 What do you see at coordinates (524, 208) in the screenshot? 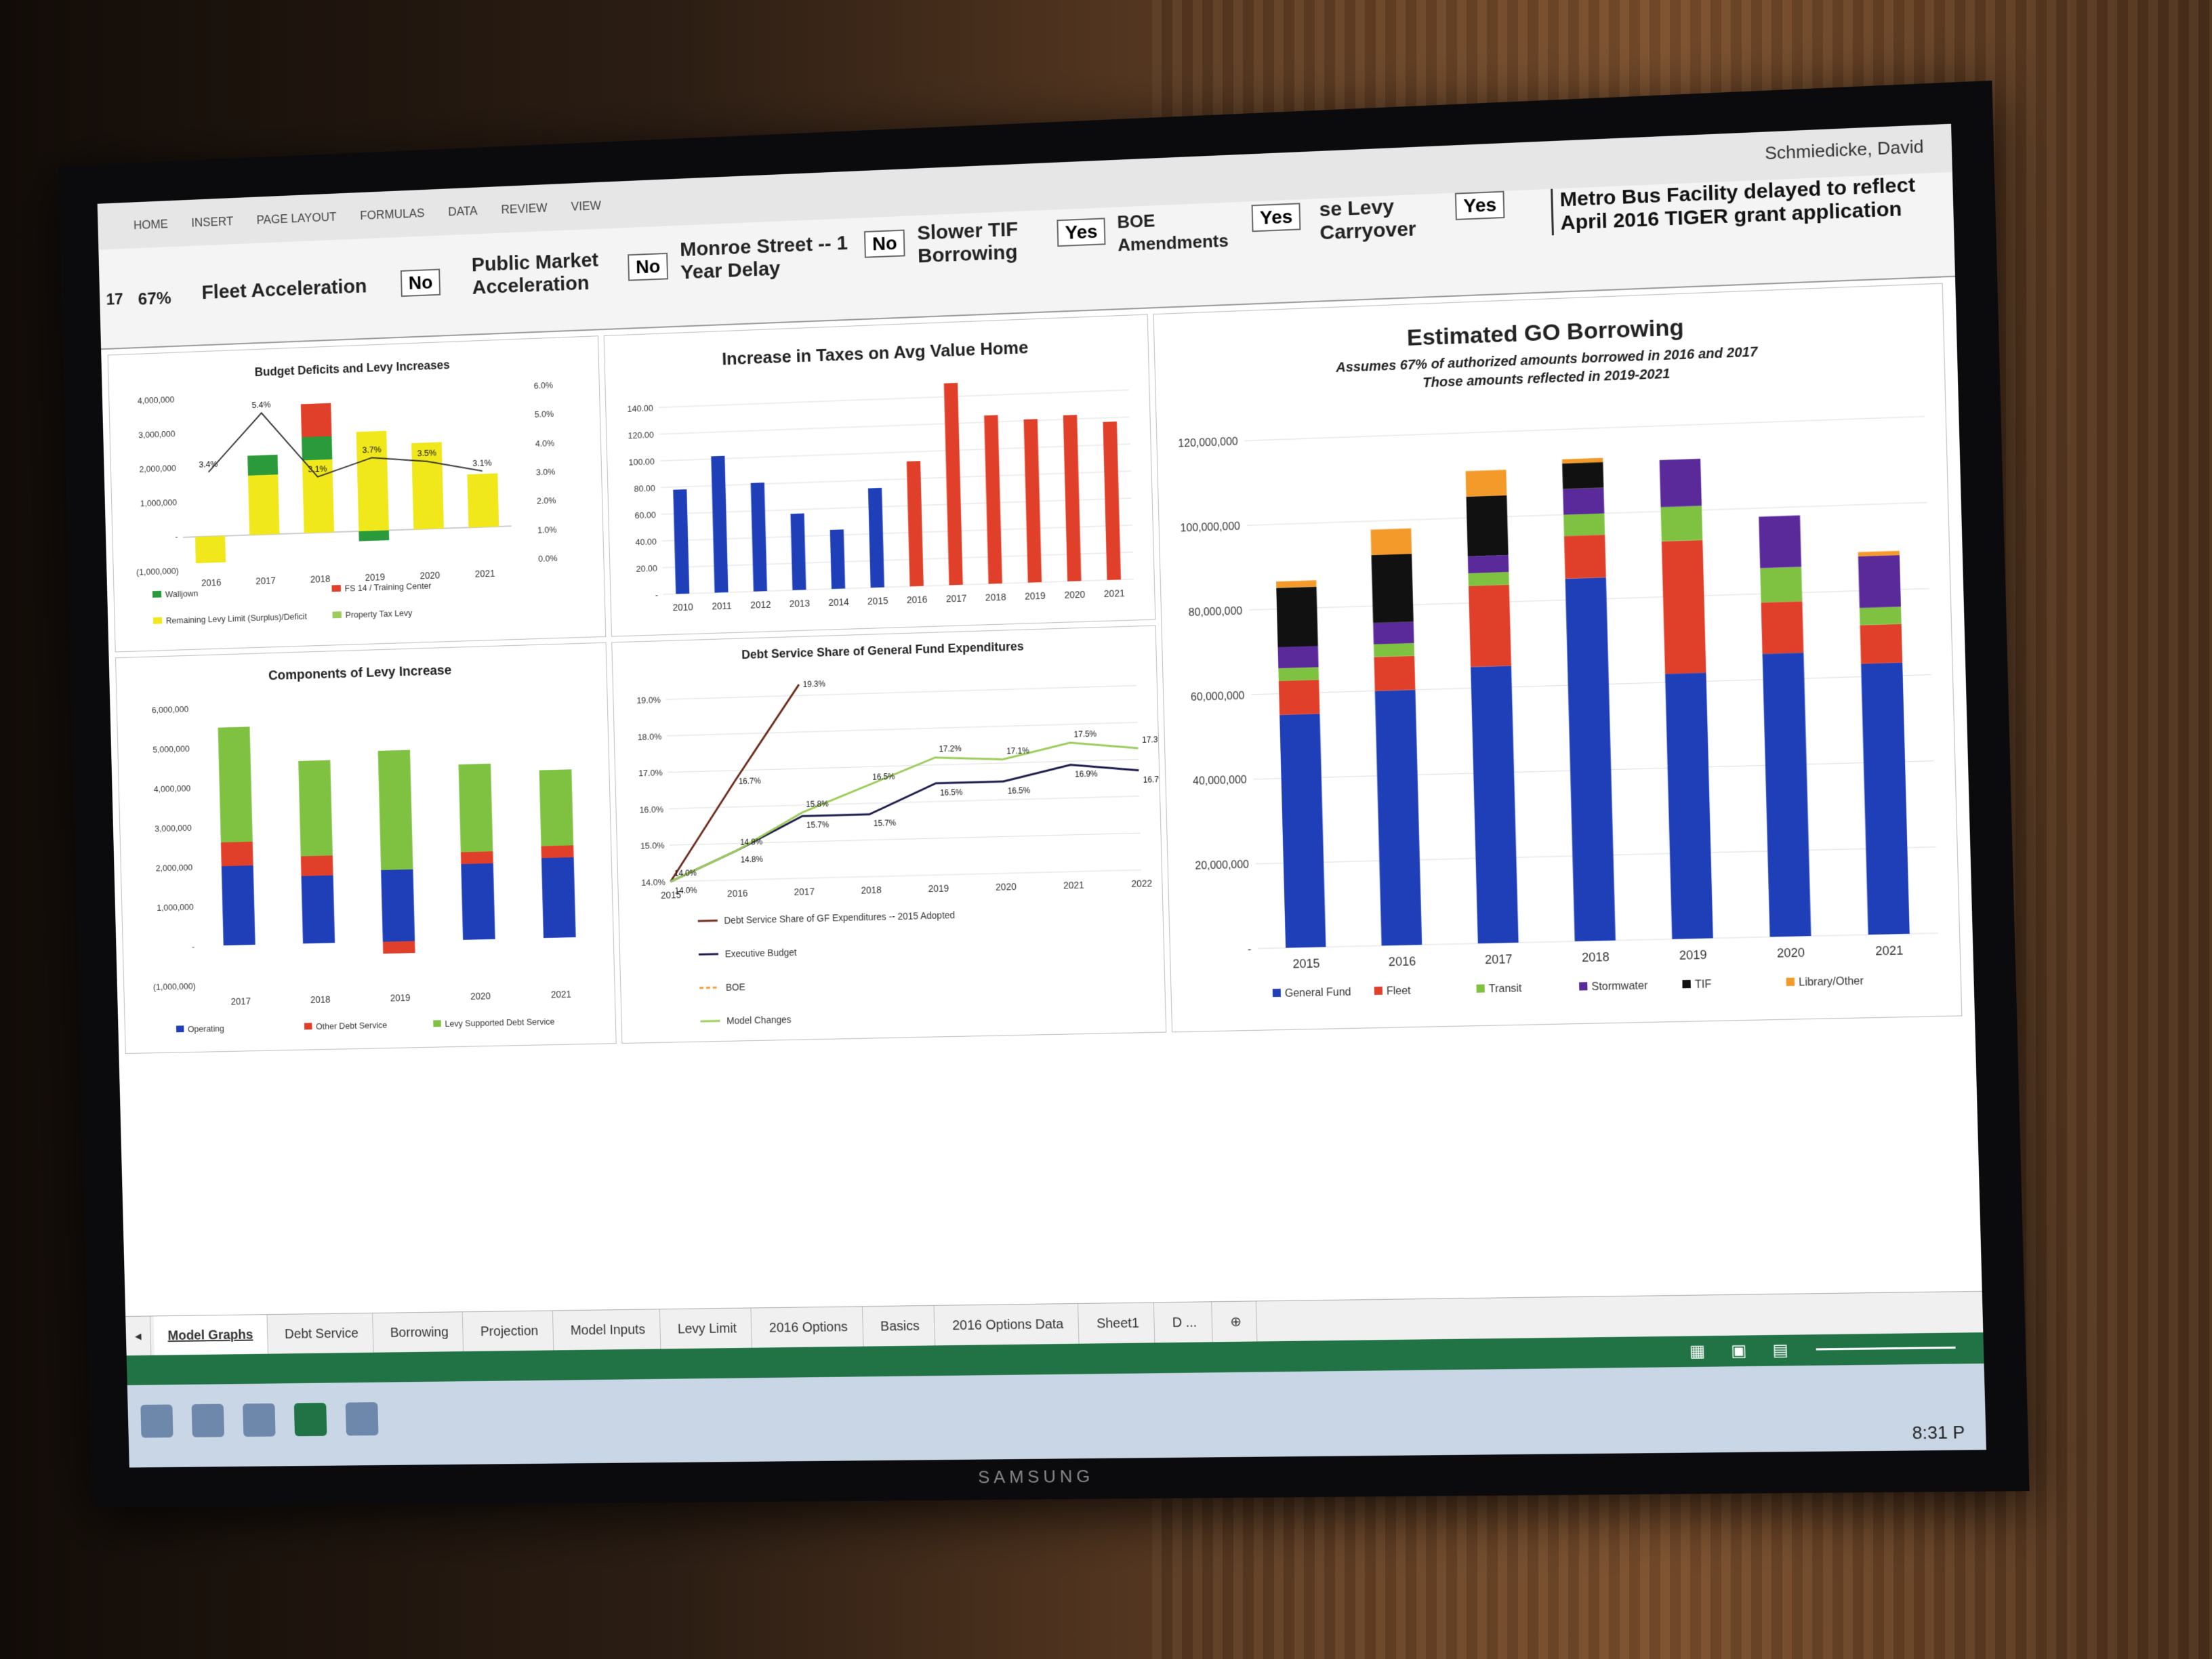
I see `ribbon-tab-review: REVIEW` at bounding box center [524, 208].